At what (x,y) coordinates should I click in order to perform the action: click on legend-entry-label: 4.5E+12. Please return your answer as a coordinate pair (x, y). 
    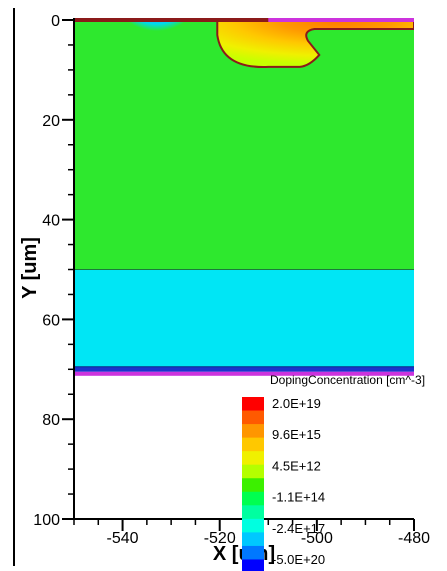
    Looking at the image, I should click on (296, 465).